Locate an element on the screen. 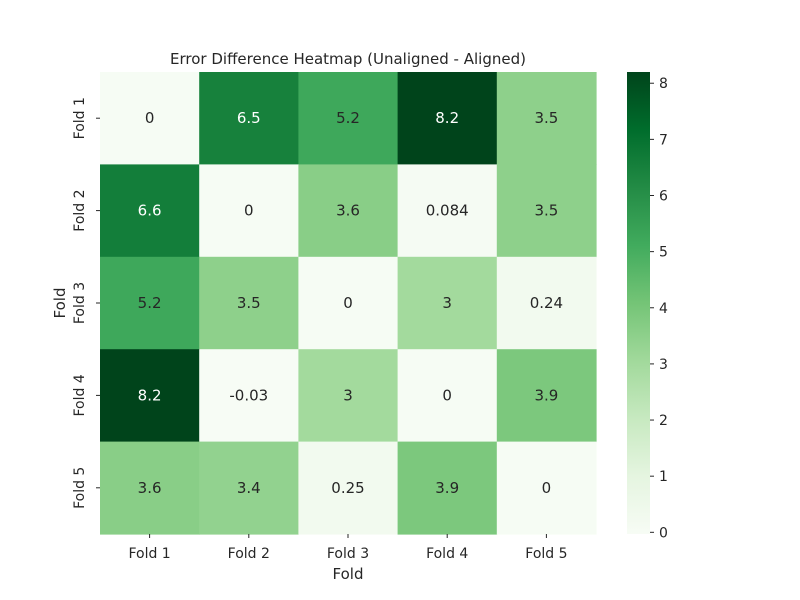 The height and width of the screenshot is (600, 800). colorbar-tick-label: 8 is located at coordinates (663, 84).